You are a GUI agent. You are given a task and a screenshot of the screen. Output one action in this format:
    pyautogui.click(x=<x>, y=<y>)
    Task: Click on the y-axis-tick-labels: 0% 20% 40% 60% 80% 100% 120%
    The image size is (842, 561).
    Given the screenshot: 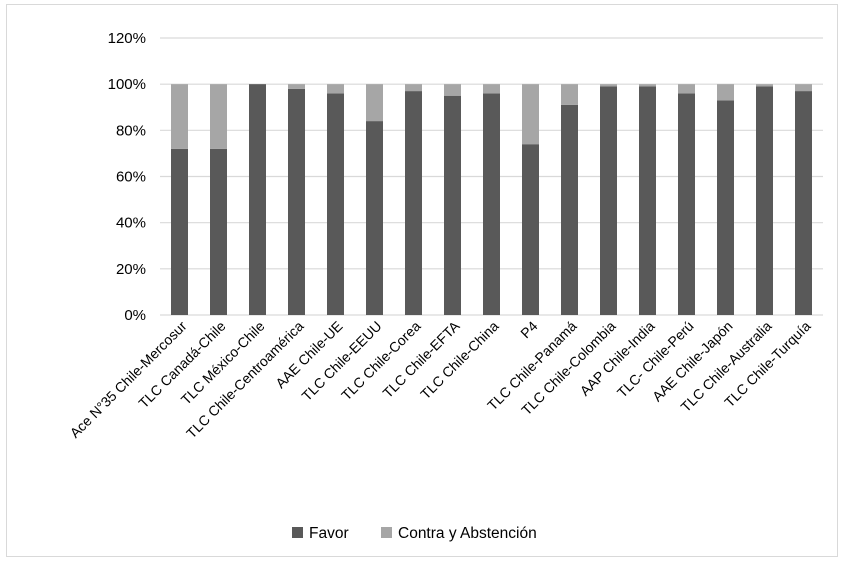 What is the action you would take?
    pyautogui.click(x=127, y=177)
    